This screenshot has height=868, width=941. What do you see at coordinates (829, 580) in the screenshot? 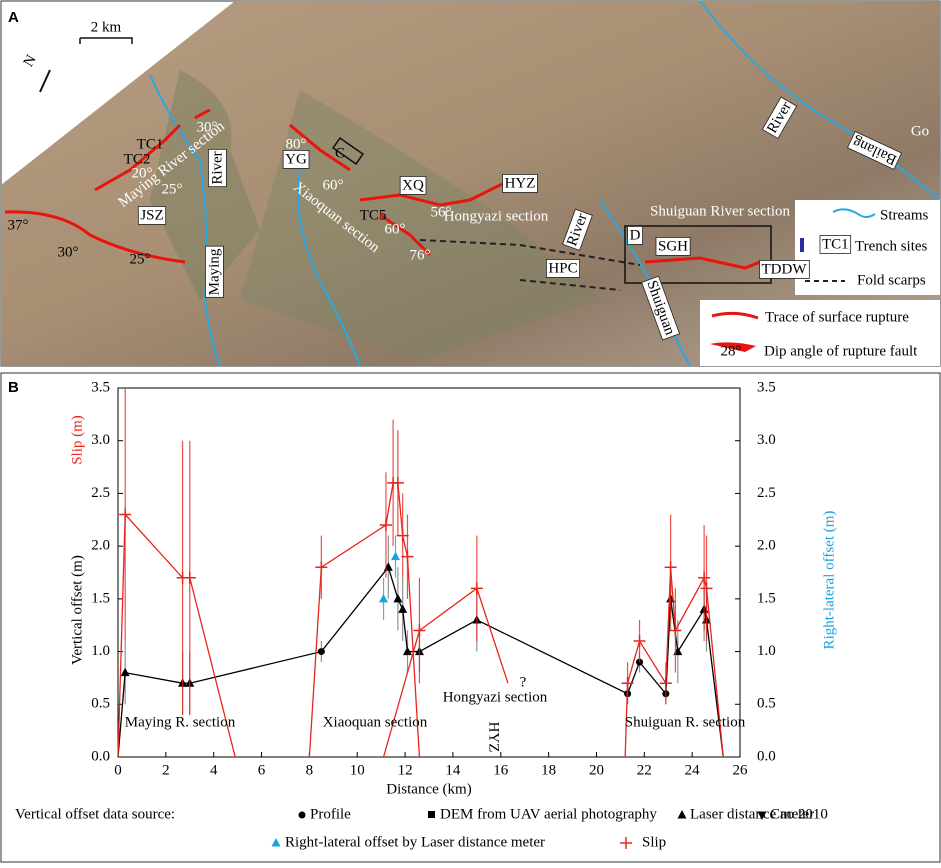
I see `y2-axis-label: Right-lateral offset (m)` at bounding box center [829, 580].